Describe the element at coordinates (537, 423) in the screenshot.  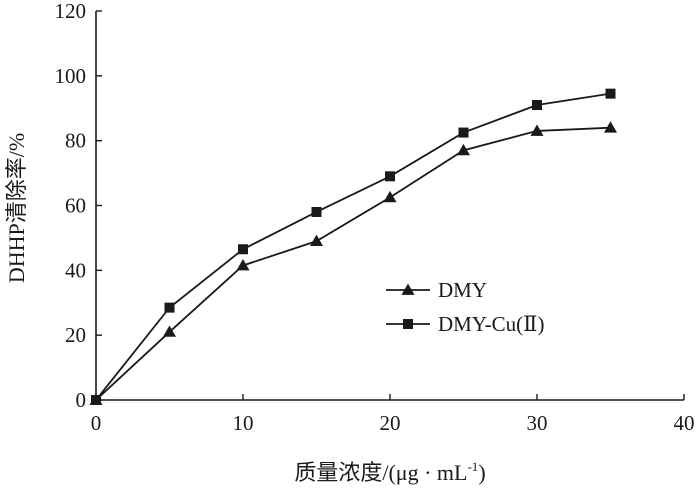
I see `x-tick-label: 30` at that location.